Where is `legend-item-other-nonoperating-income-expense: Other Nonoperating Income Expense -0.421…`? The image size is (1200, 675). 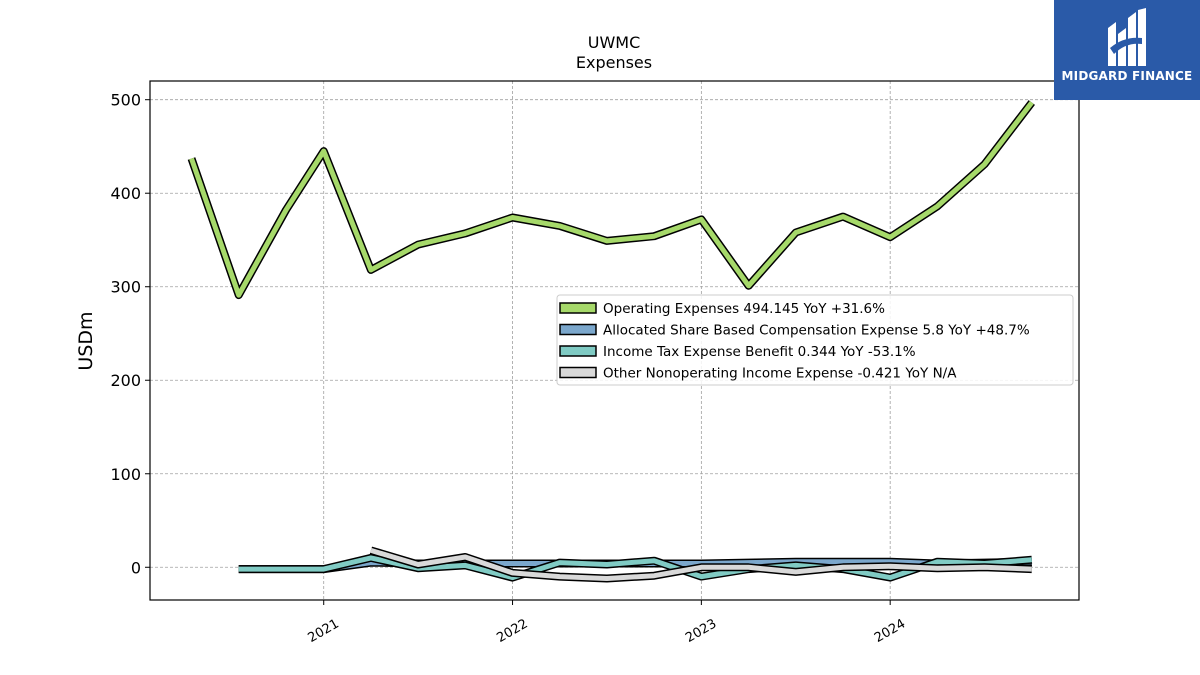 legend-item-other-nonoperating-income-expense: Other Nonoperating Income Expense -0.421… is located at coordinates (758, 374).